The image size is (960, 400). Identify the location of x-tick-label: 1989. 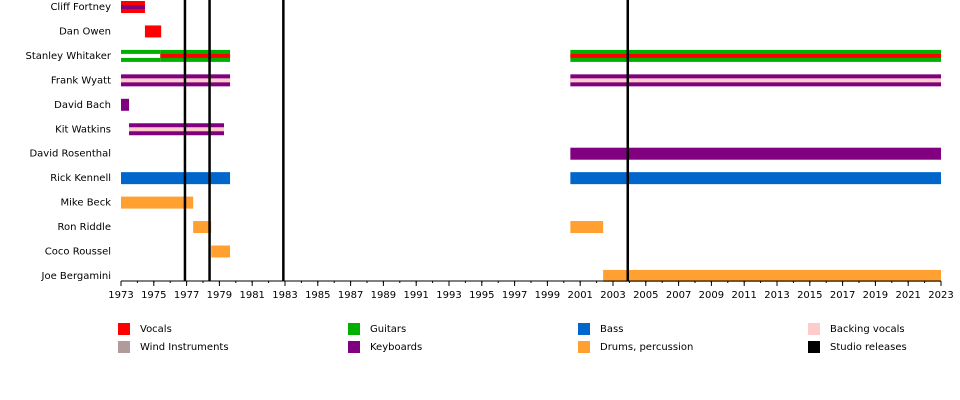
(383, 295).